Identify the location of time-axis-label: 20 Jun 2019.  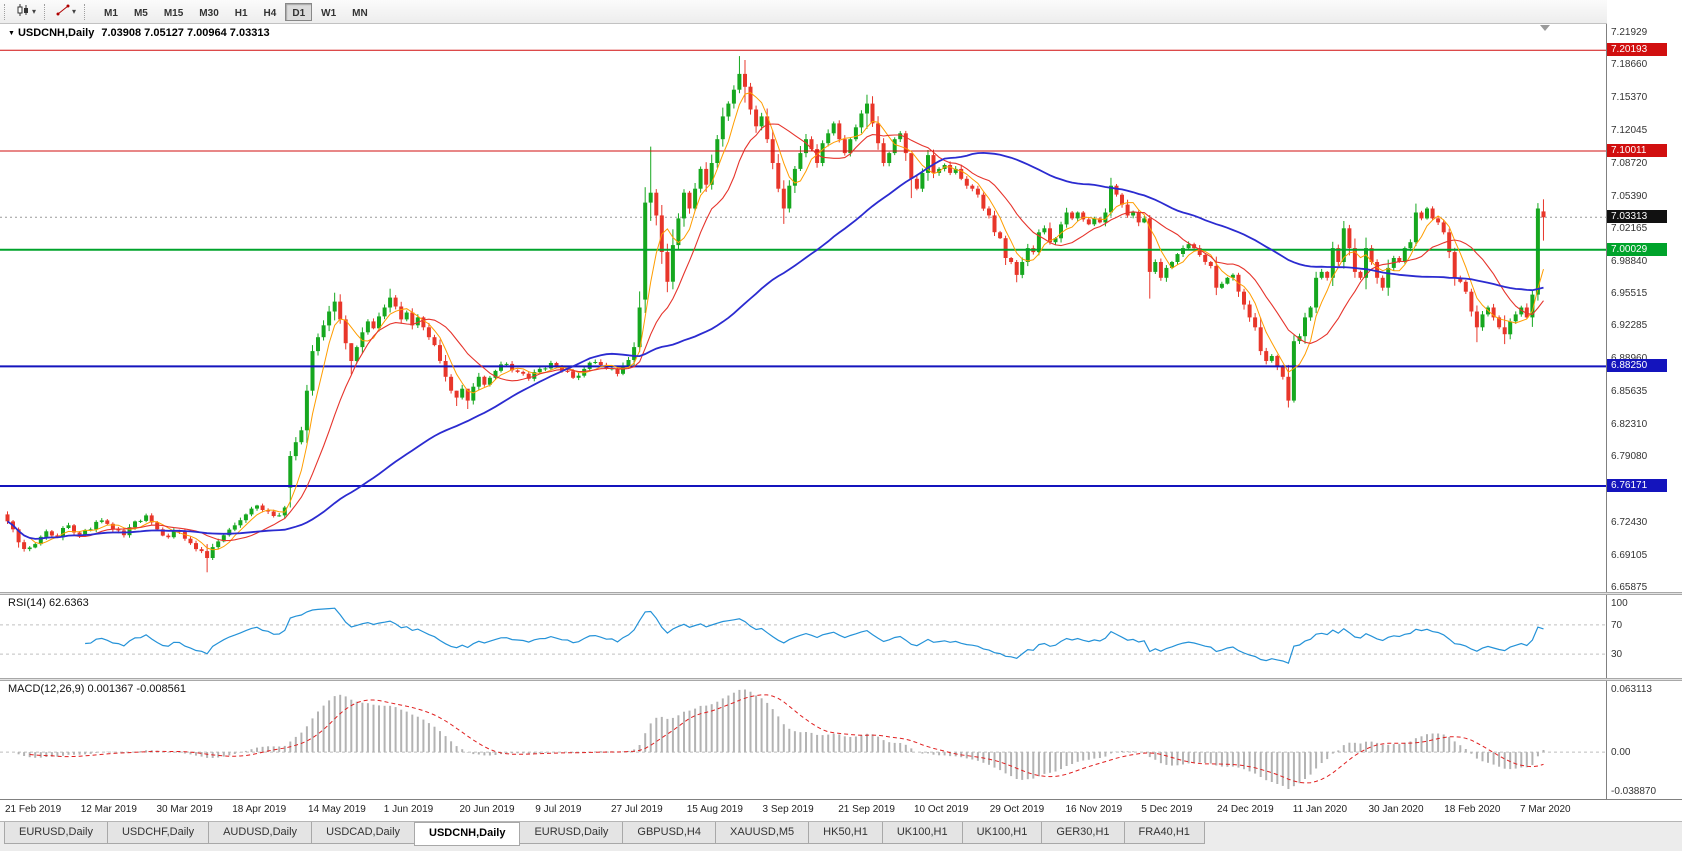
(487, 809).